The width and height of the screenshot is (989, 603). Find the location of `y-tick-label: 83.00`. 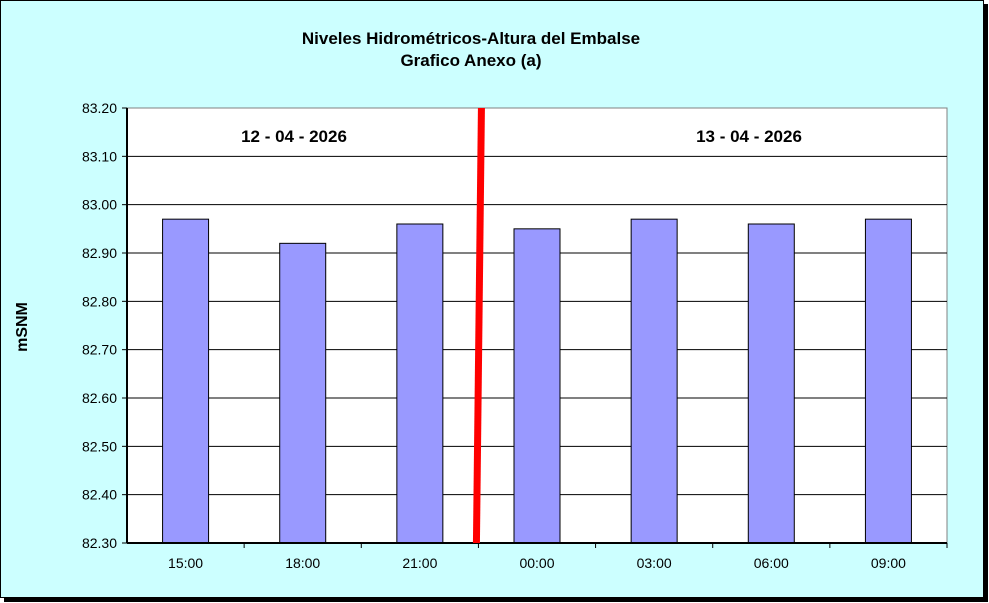

y-tick-label: 83.00 is located at coordinates (99, 205).